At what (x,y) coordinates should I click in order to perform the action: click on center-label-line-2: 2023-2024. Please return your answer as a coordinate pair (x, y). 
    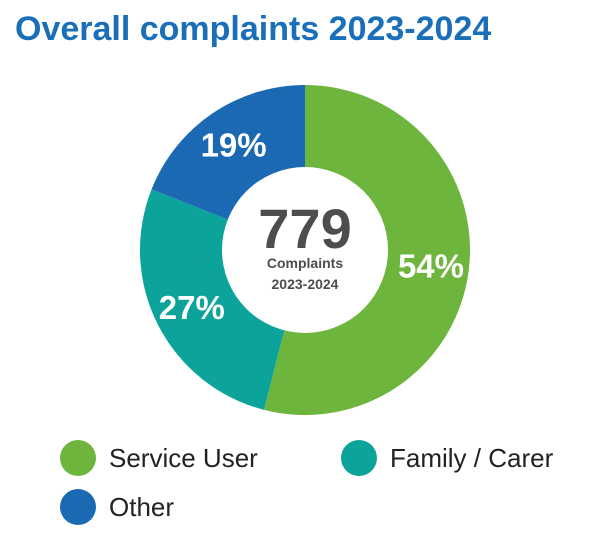
    Looking at the image, I should click on (305, 284).